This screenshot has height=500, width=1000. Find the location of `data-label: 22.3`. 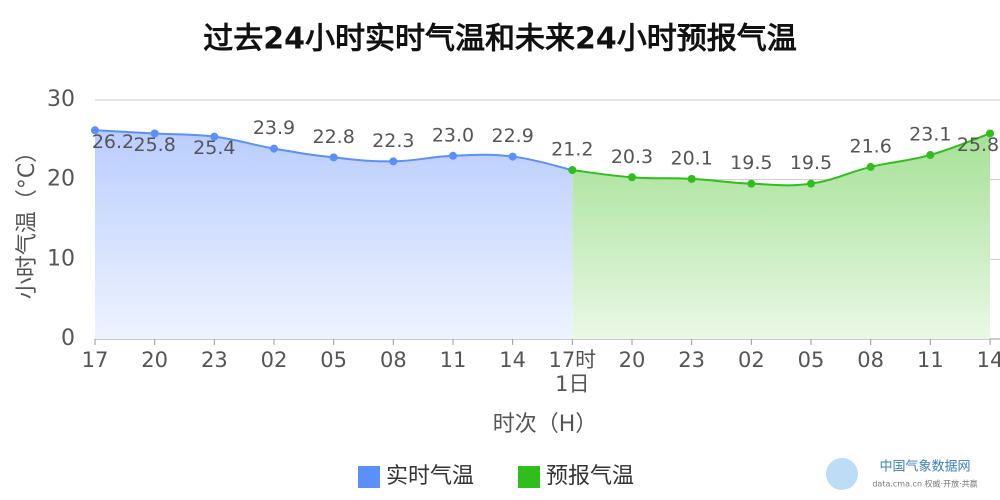

data-label: 22.3 is located at coordinates (393, 141).